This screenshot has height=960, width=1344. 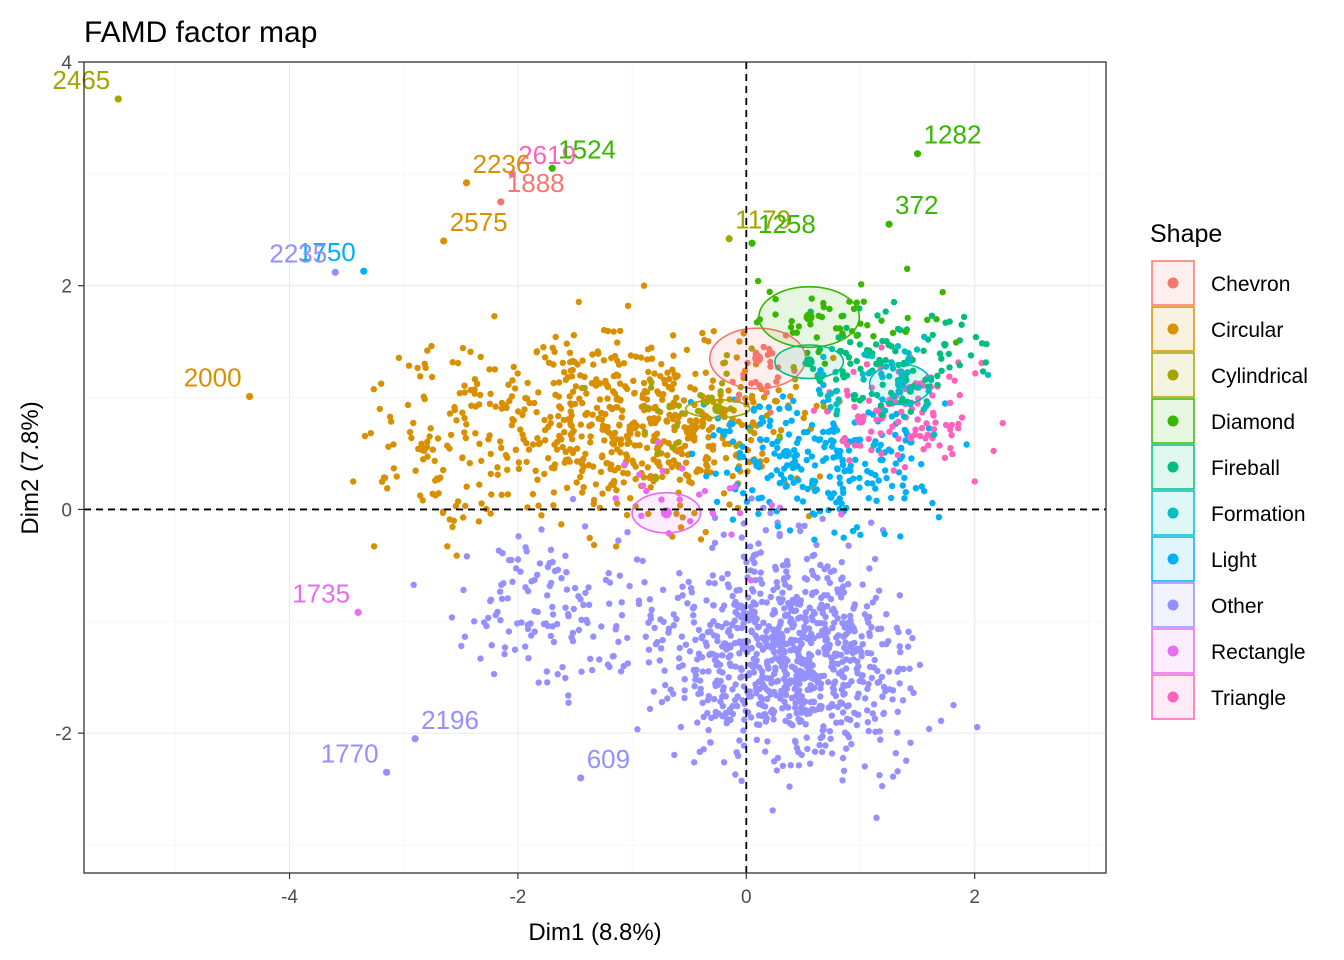 What do you see at coordinates (1250, 284) in the screenshot?
I see `legend-label: Chevron` at bounding box center [1250, 284].